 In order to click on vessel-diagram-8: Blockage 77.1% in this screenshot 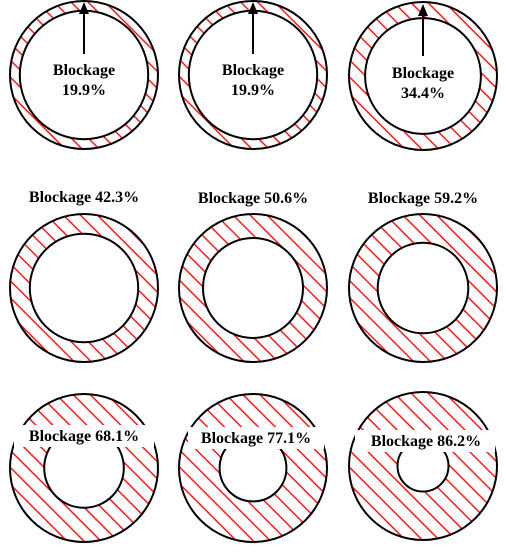, I will do `click(253, 468)`.